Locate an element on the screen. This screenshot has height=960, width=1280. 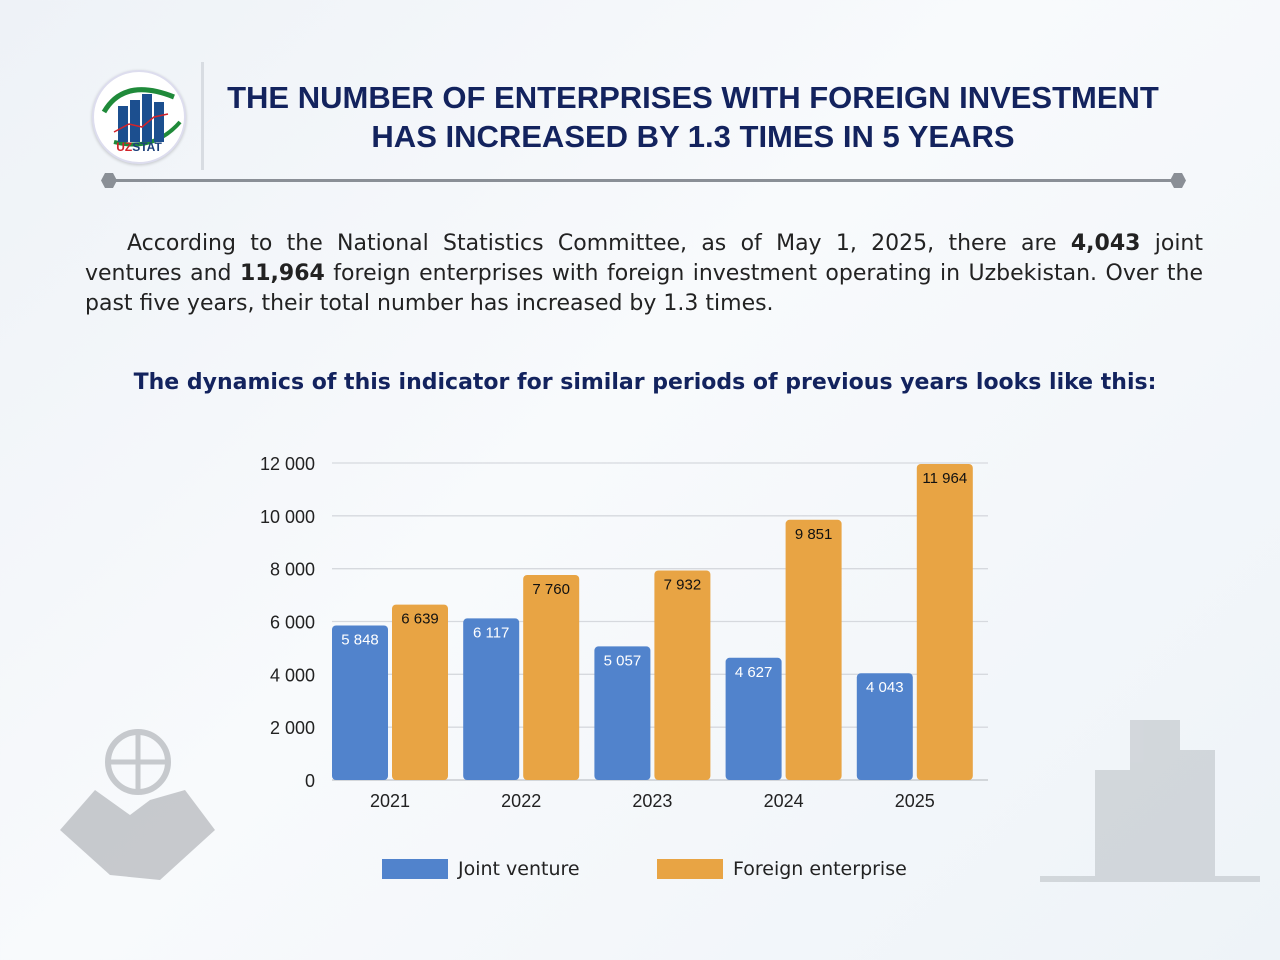
data-label: 11 964 is located at coordinates (944, 478).